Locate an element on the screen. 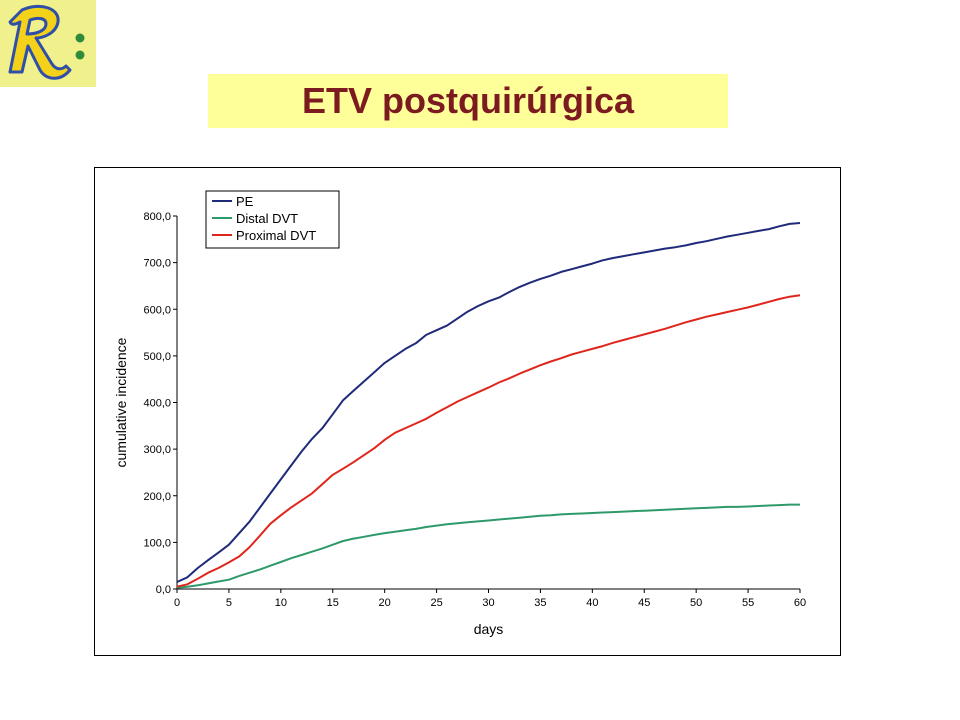 The image size is (960, 720). x-tick-label: 25 is located at coordinates (436, 603).